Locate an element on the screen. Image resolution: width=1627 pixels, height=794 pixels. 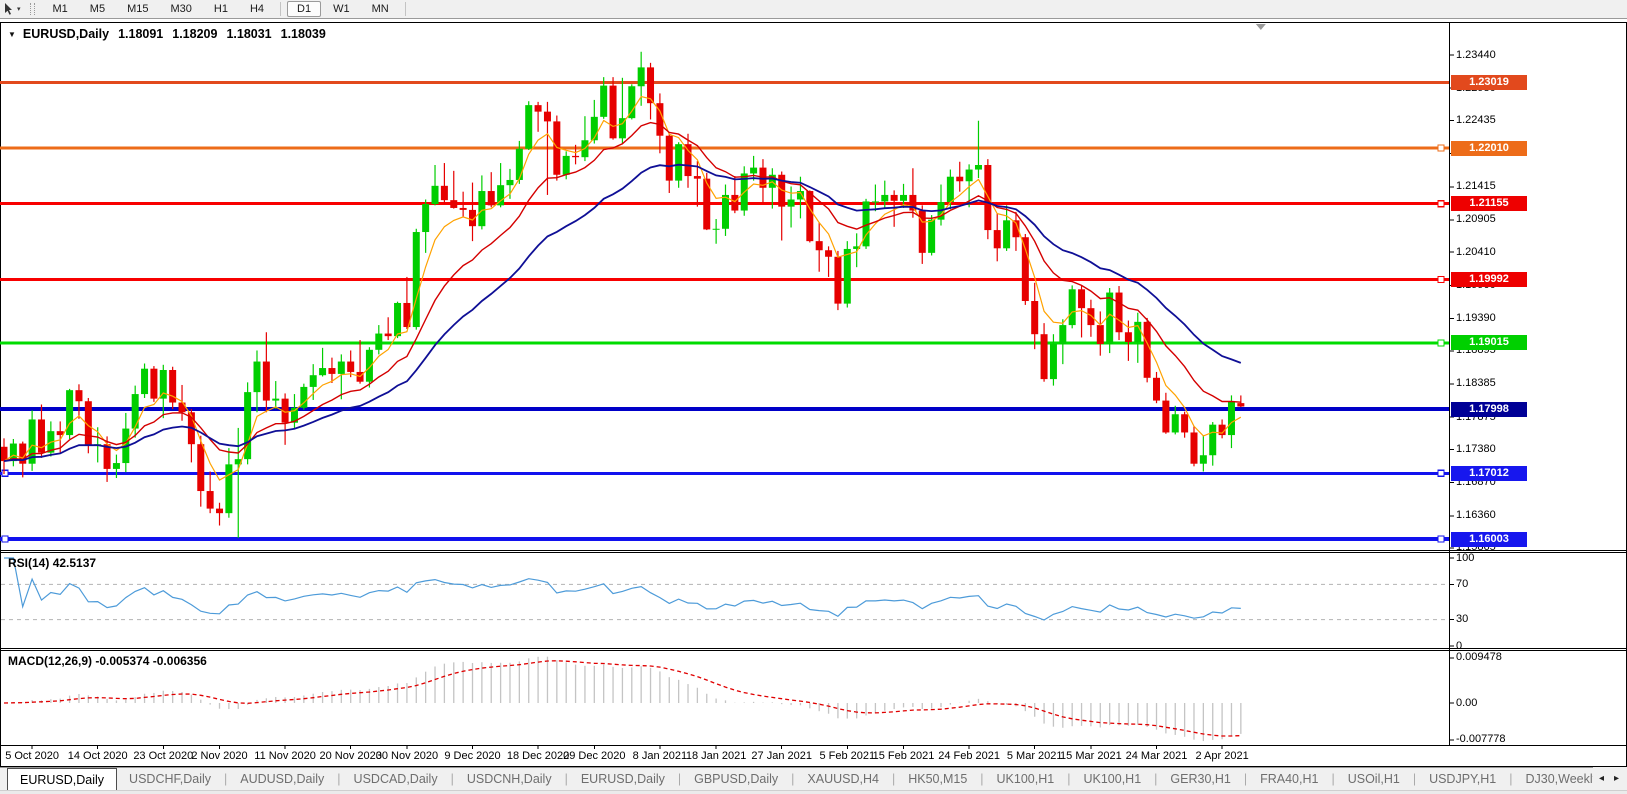
price-line-label: 1.22010 is located at coordinates (1489, 148).